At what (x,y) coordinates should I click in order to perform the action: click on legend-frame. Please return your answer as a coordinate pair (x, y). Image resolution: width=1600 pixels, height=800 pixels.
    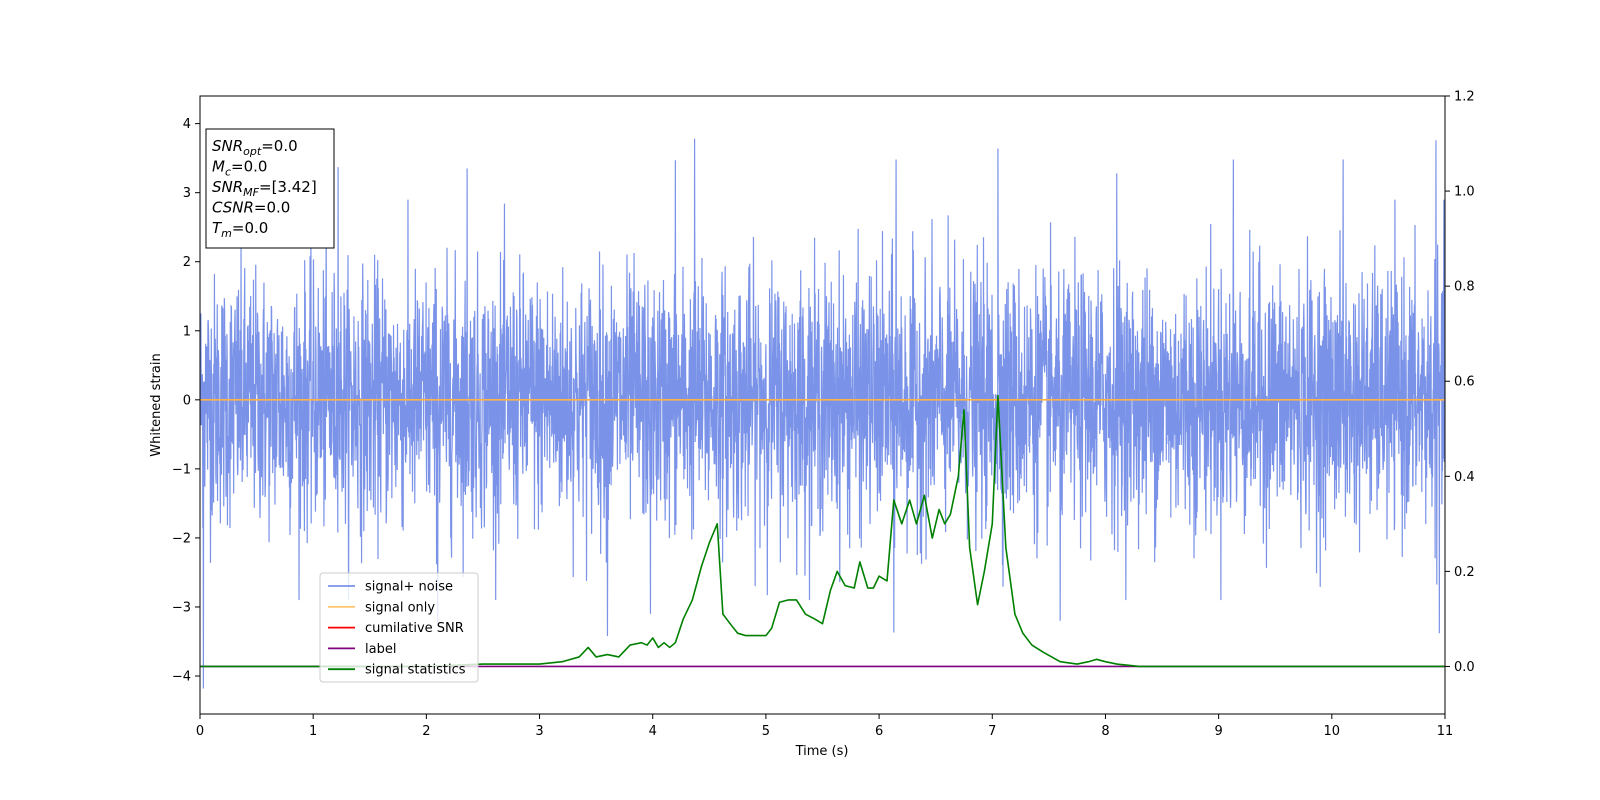
    Looking at the image, I should click on (399, 627).